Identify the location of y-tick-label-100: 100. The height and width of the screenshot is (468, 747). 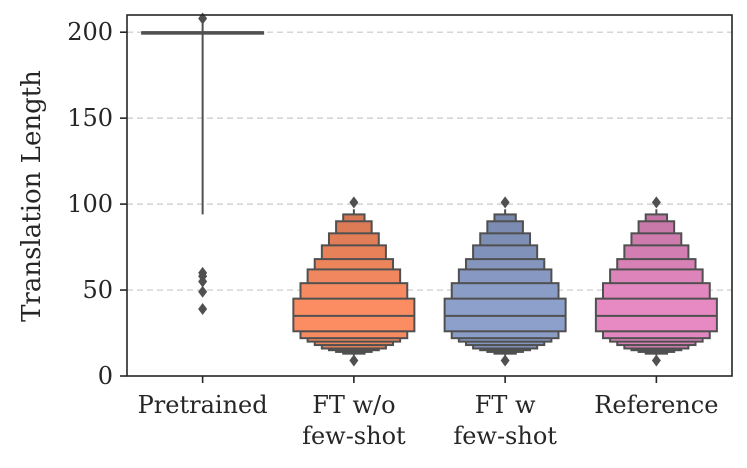
(90, 204).